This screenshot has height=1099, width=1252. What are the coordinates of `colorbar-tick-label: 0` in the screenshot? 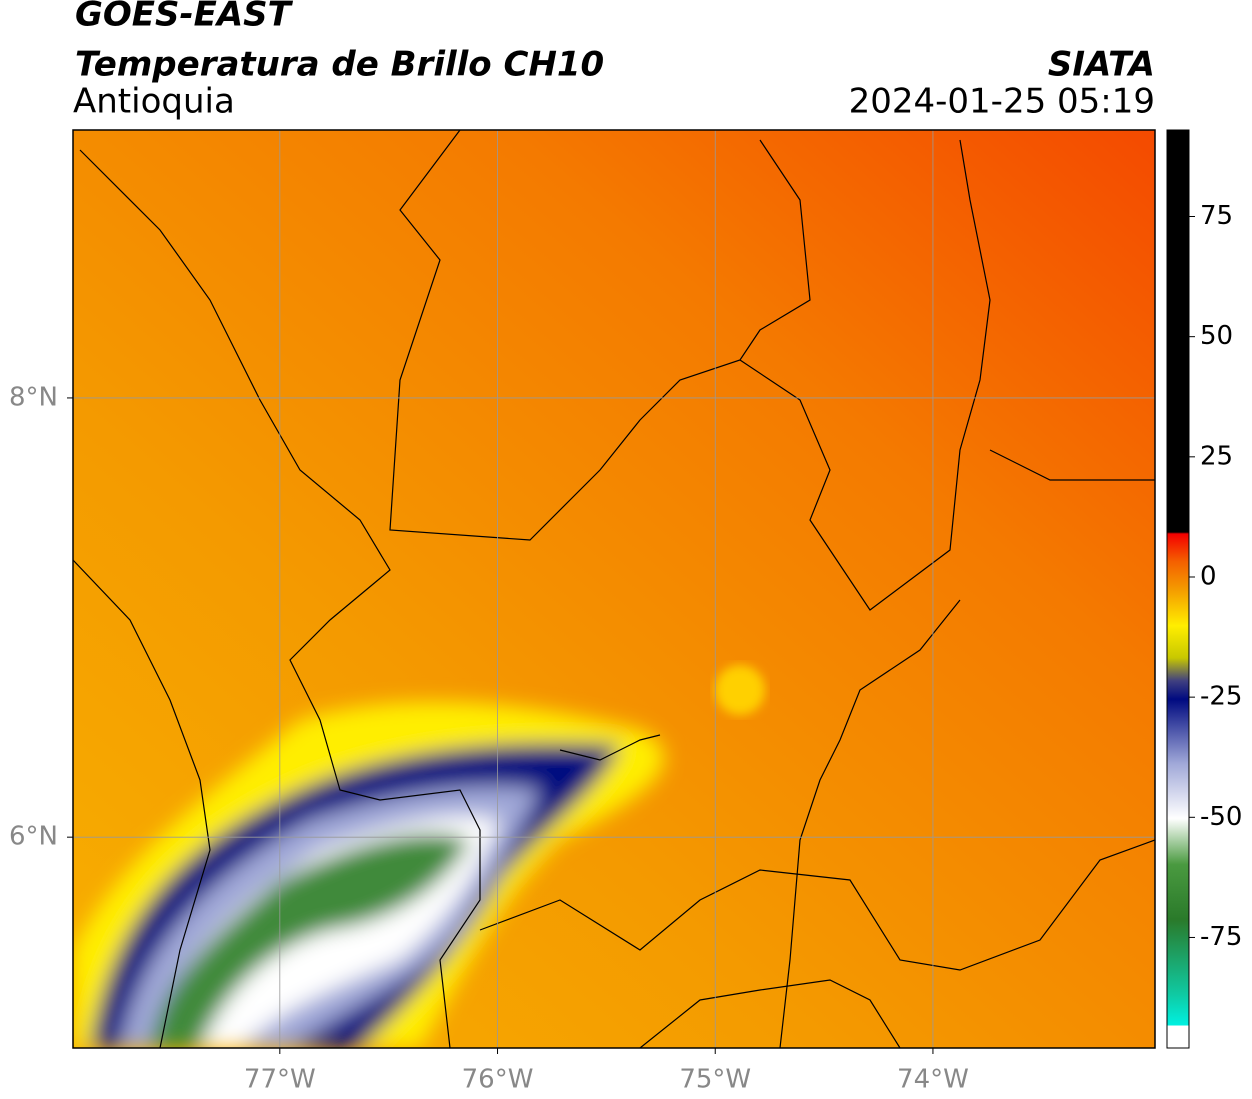 It's located at (1208, 576).